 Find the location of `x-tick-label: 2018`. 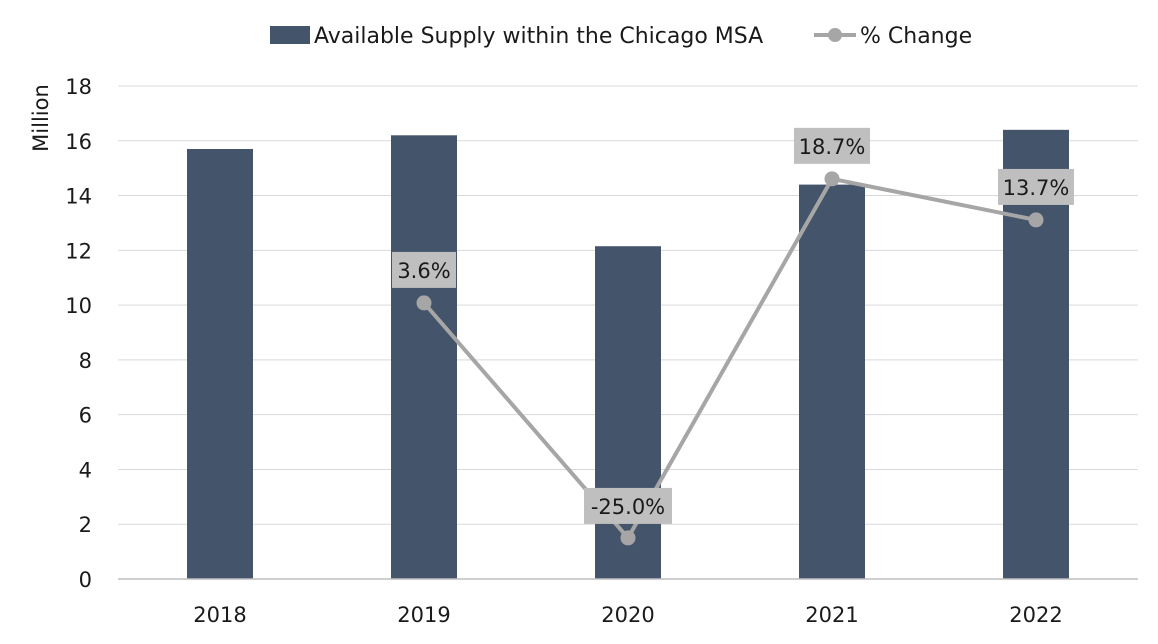

x-tick-label: 2018 is located at coordinates (219, 615).